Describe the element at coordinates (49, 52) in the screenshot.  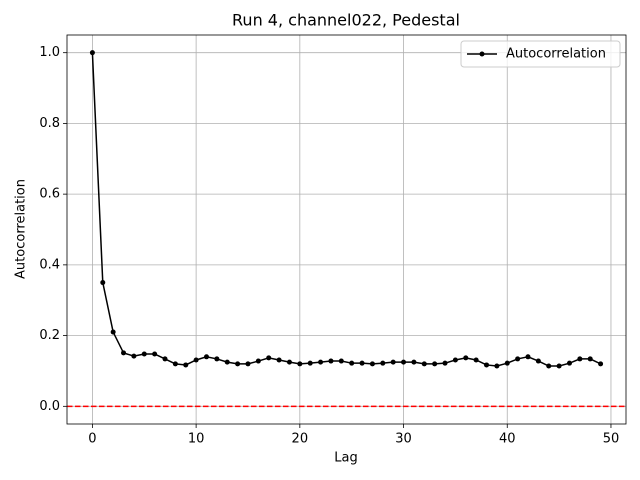
I see `y-tick-label: 1.0` at that location.